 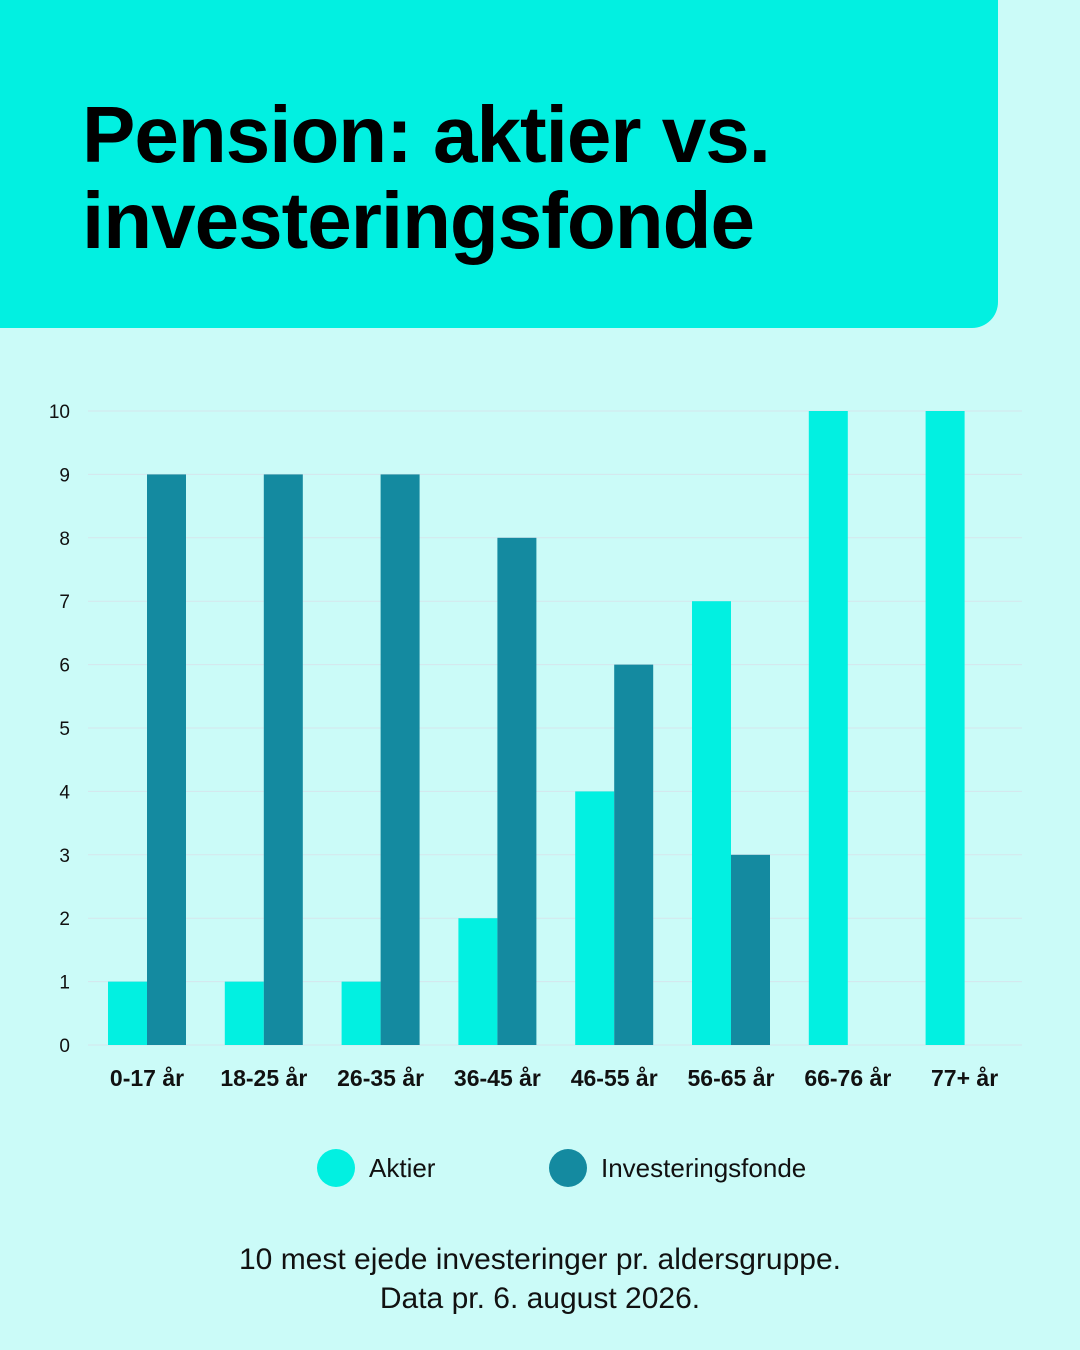 I want to click on x-tick-label: 0-17 år, so click(x=147, y=1078).